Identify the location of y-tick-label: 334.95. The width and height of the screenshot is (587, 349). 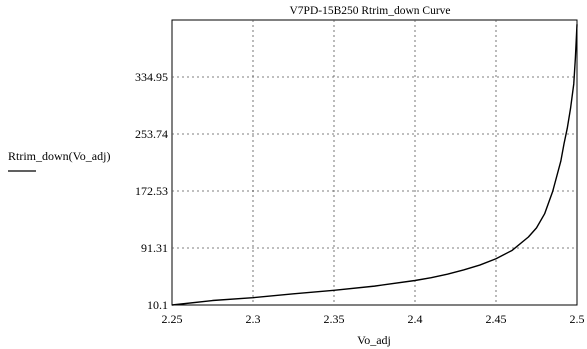
(151, 77).